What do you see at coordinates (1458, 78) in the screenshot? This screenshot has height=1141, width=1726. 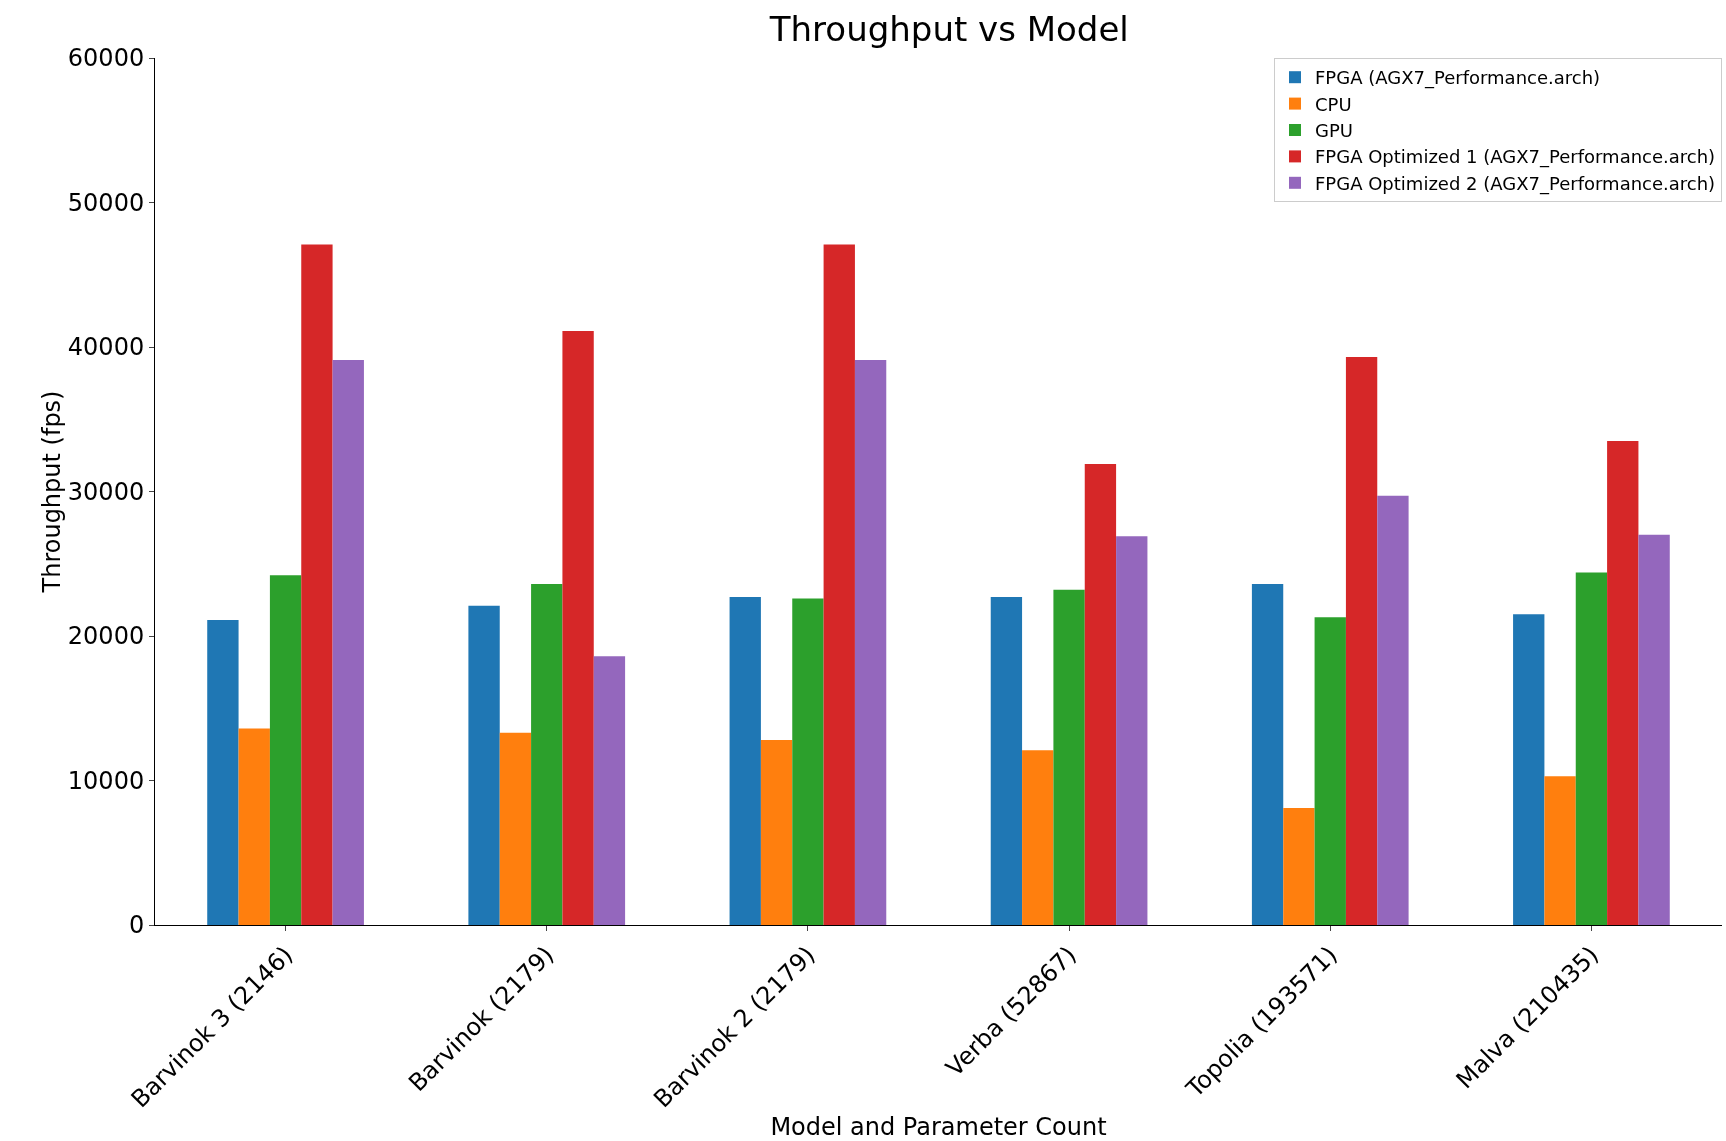 I see `legend-label: FPGA (AGX7_Performance.arch)` at bounding box center [1458, 78].